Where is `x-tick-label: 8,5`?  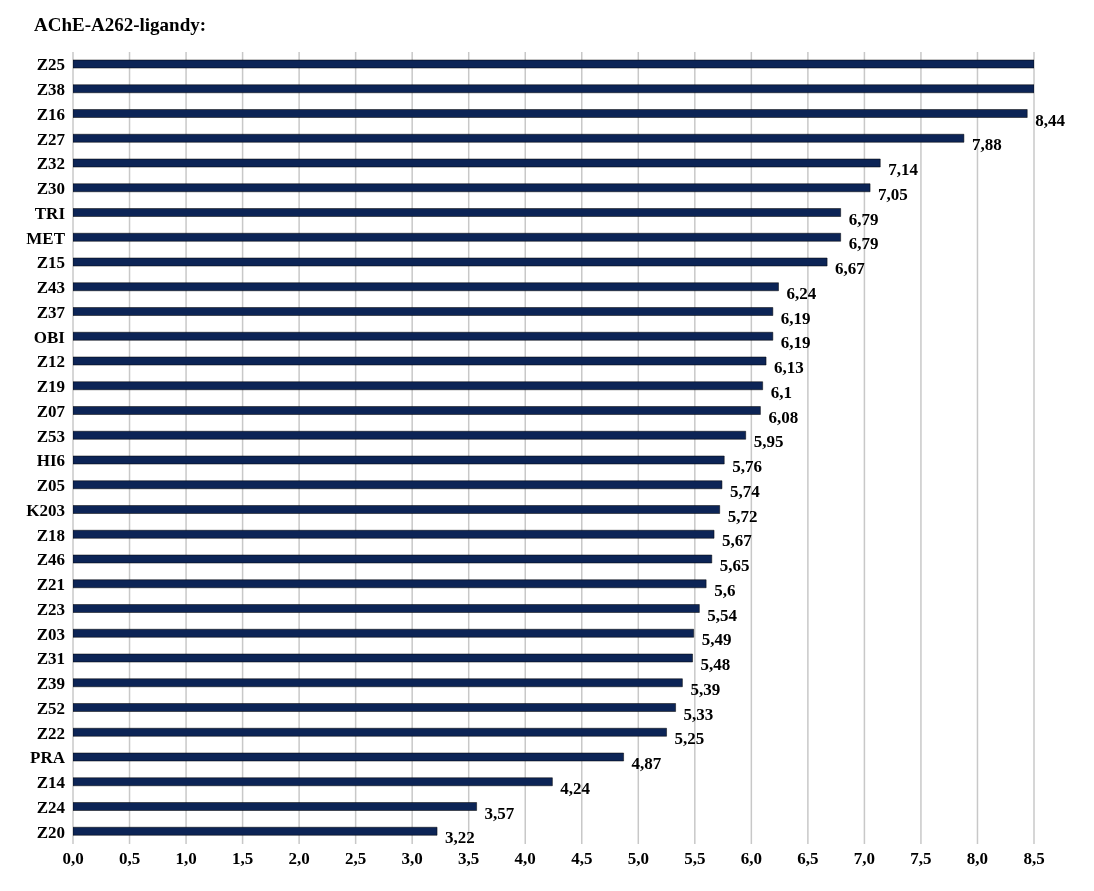 x-tick-label: 8,5 is located at coordinates (1034, 859).